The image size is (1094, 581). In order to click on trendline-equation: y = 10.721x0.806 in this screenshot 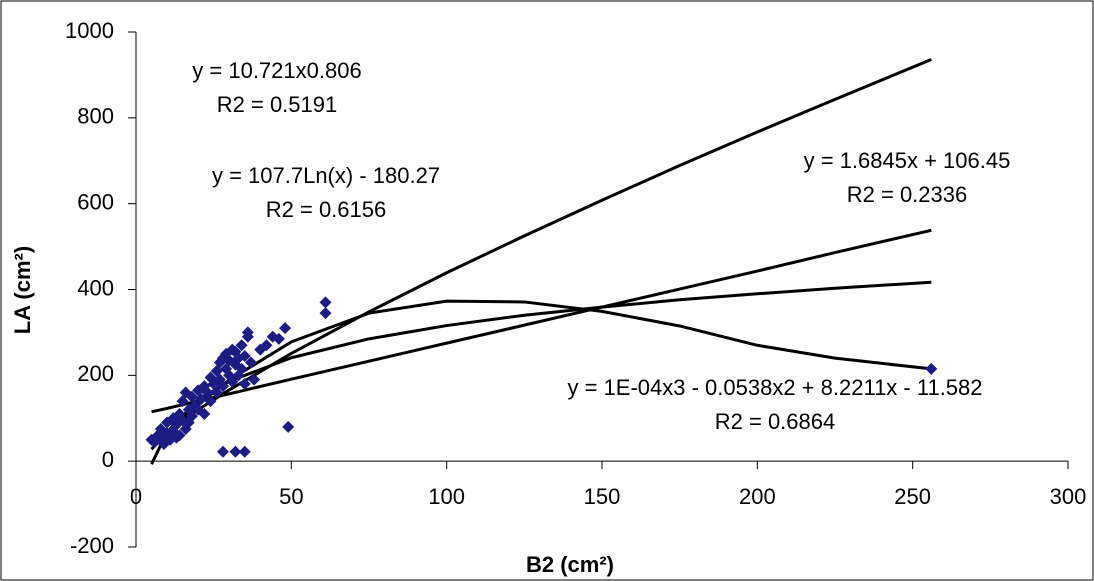, I will do `click(276, 70)`.